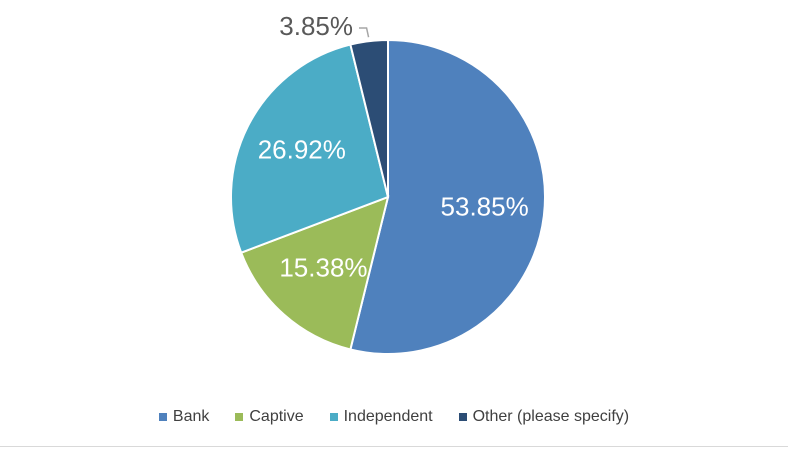  I want to click on legend-item-other: Other (please specify), so click(544, 417).